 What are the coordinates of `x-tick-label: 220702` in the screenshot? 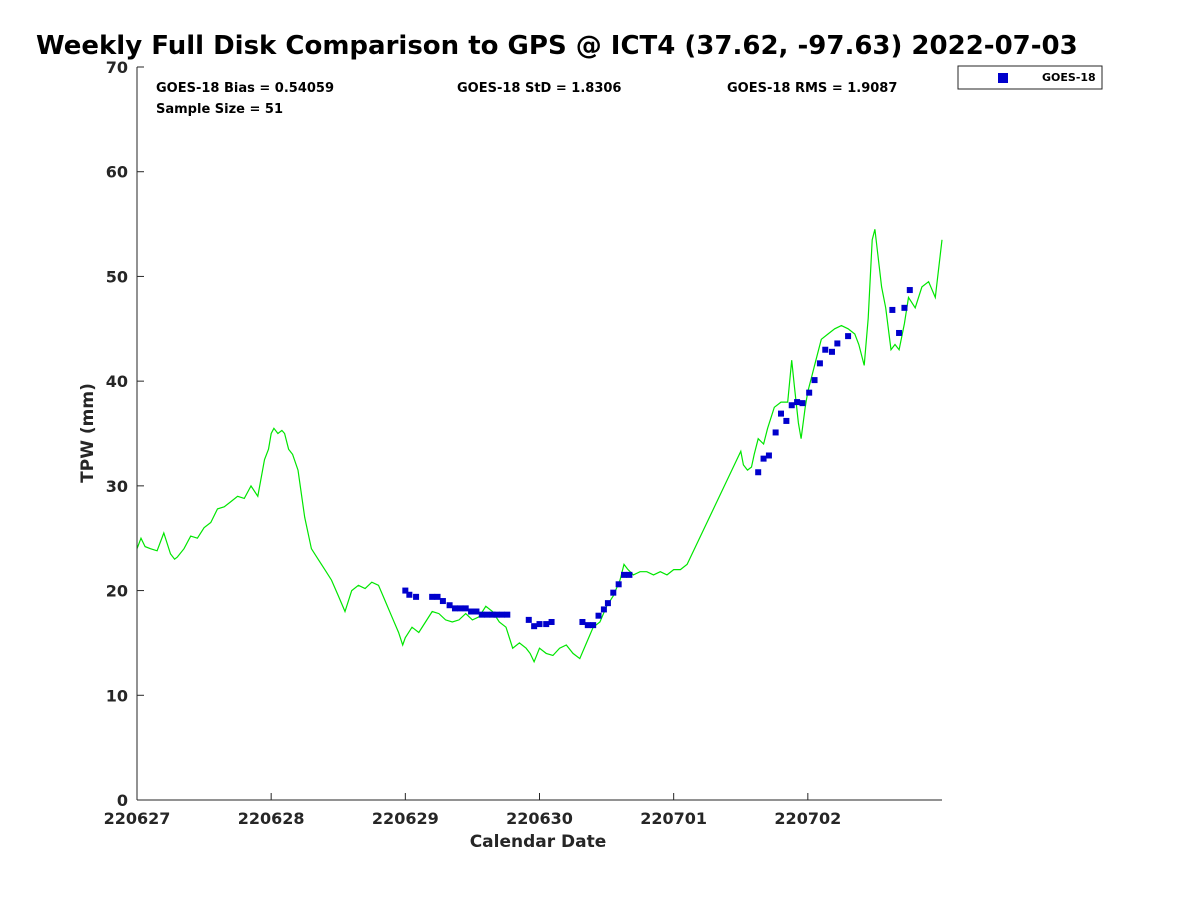 It's located at (807, 818).